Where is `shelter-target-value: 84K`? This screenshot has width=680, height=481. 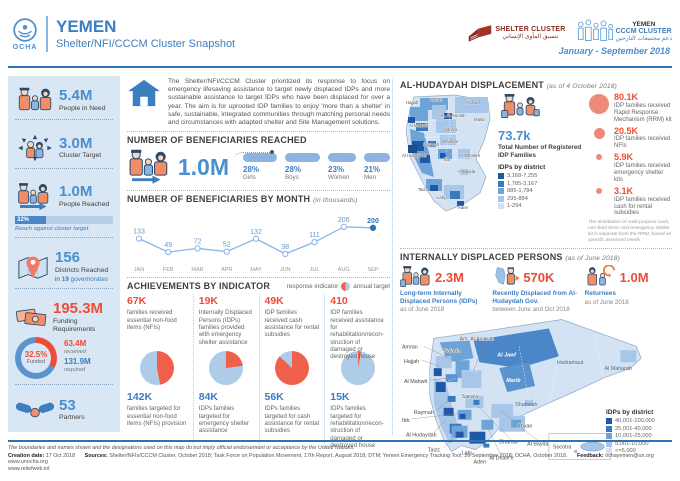 shelter-target-value: 84K is located at coordinates (208, 397).